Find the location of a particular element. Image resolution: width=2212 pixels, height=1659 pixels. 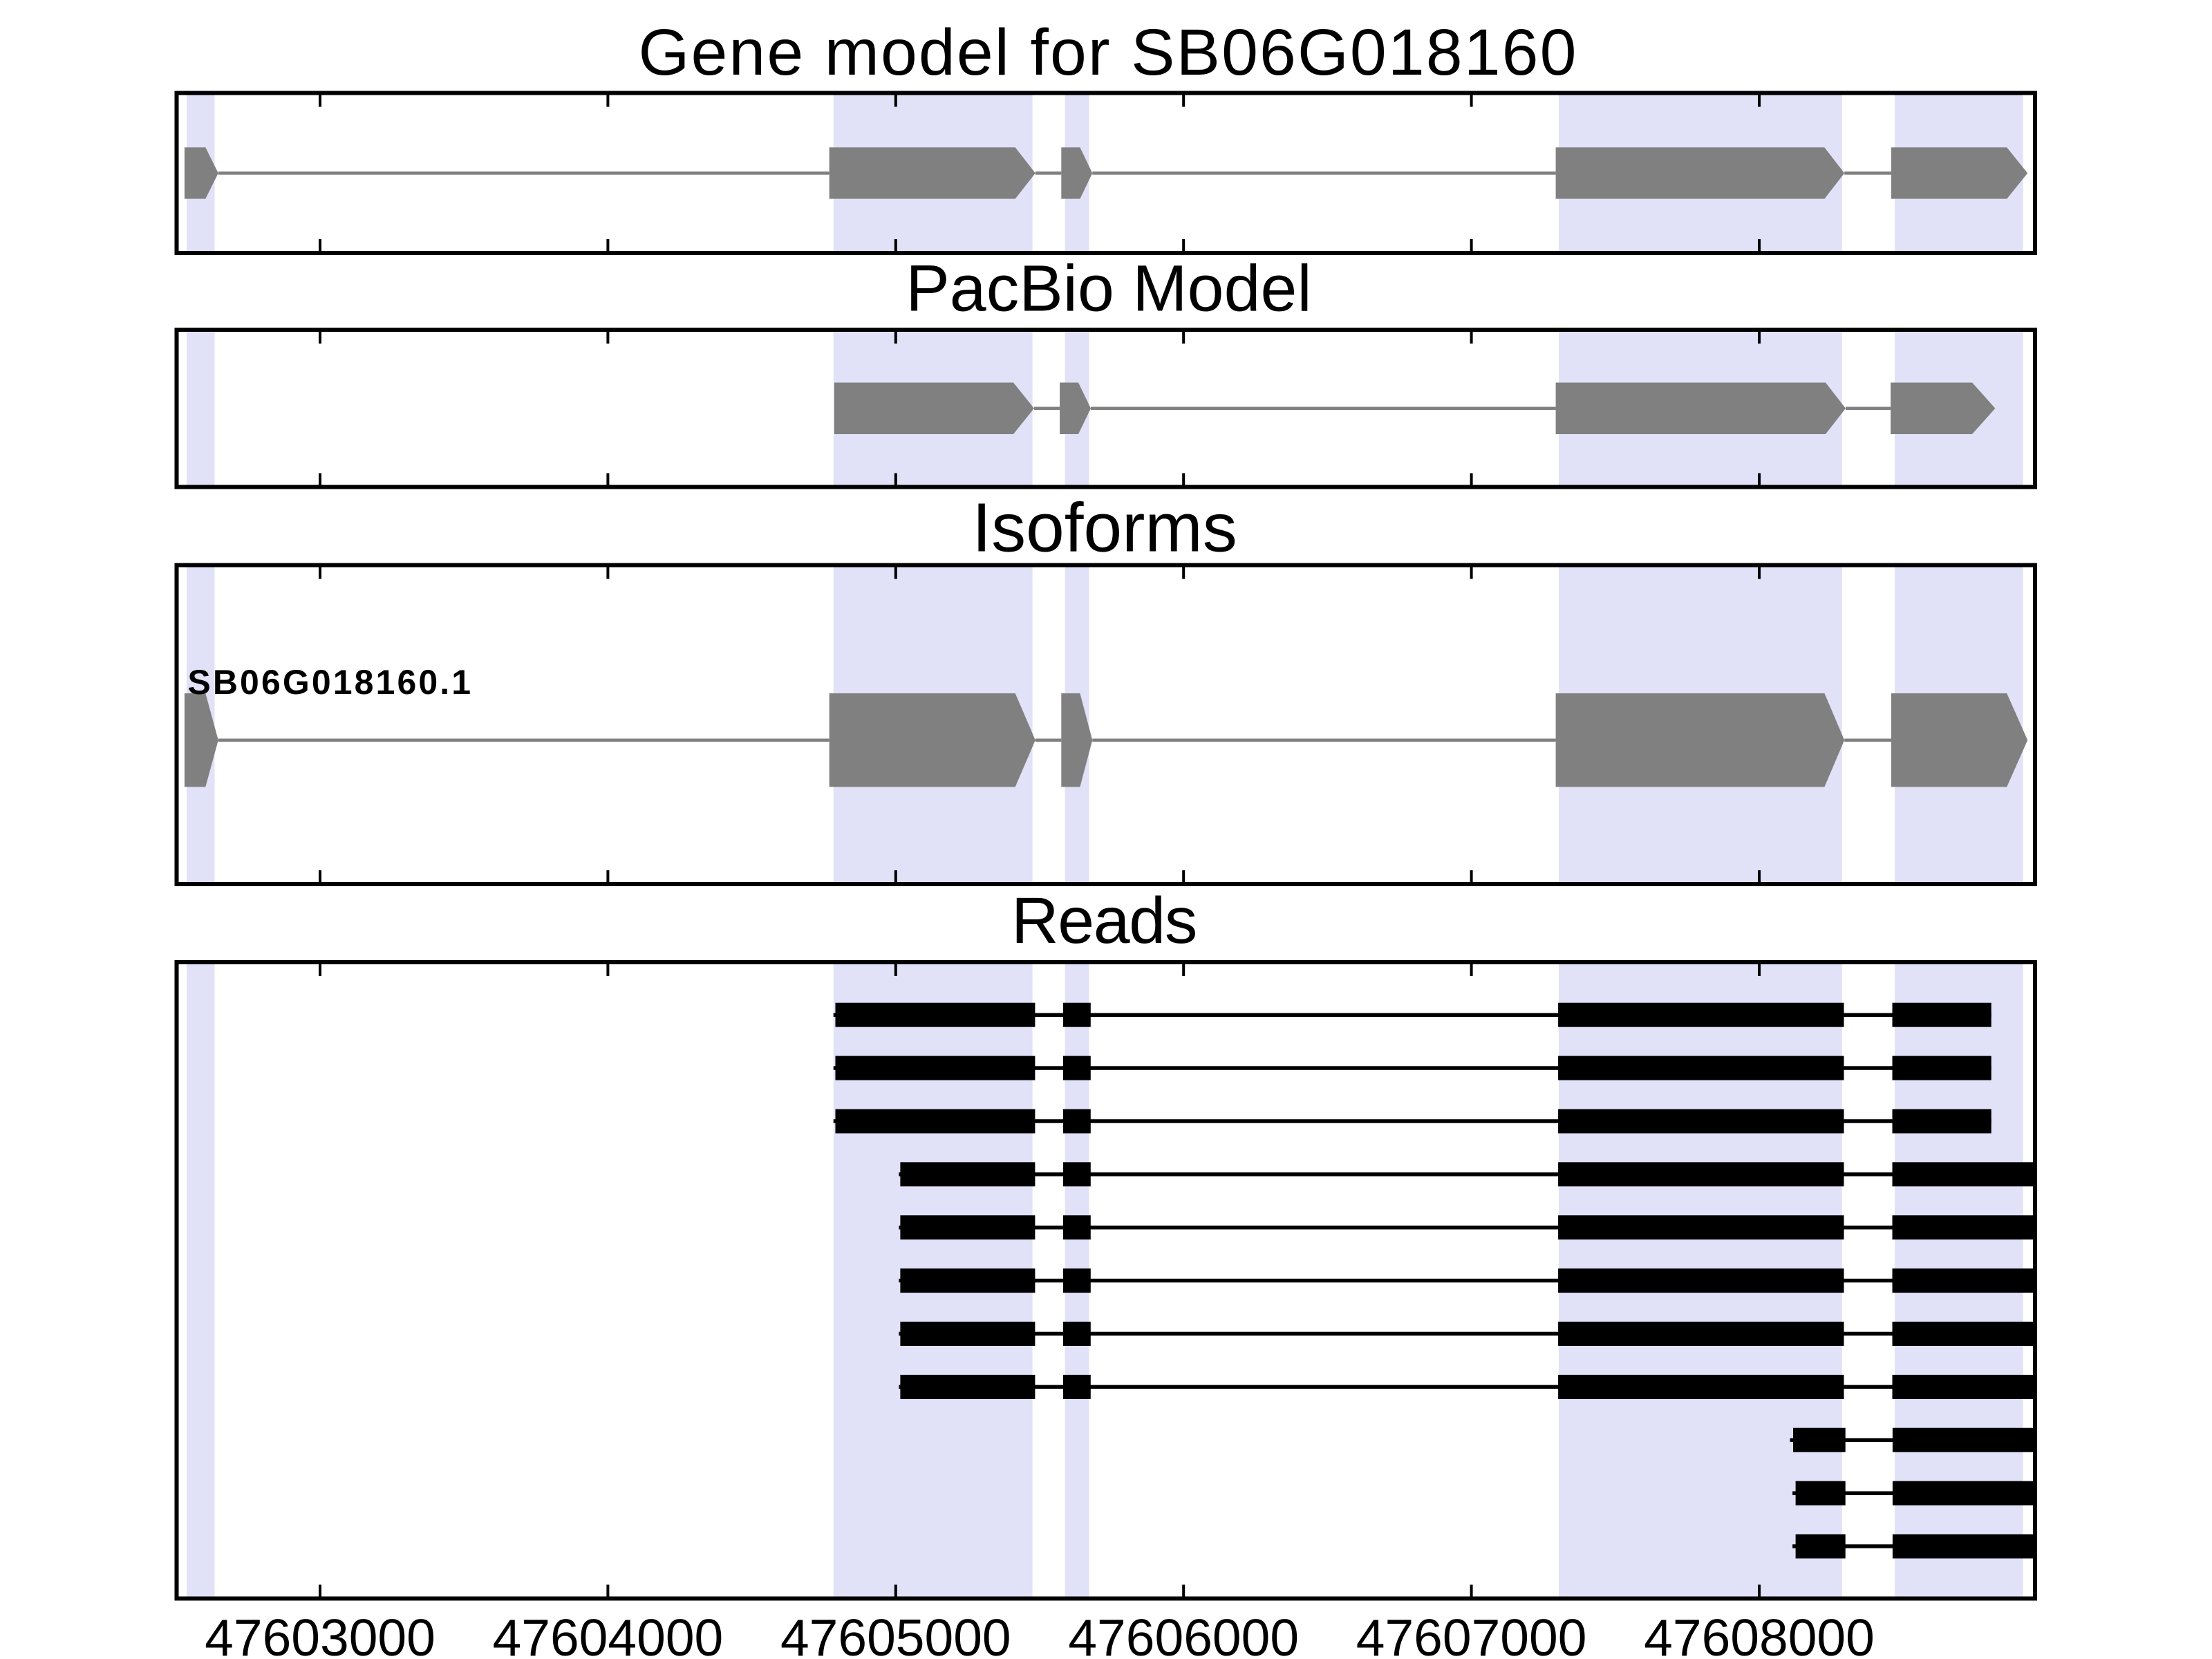

svg-text: Reads is located at coordinates (1104, 920).